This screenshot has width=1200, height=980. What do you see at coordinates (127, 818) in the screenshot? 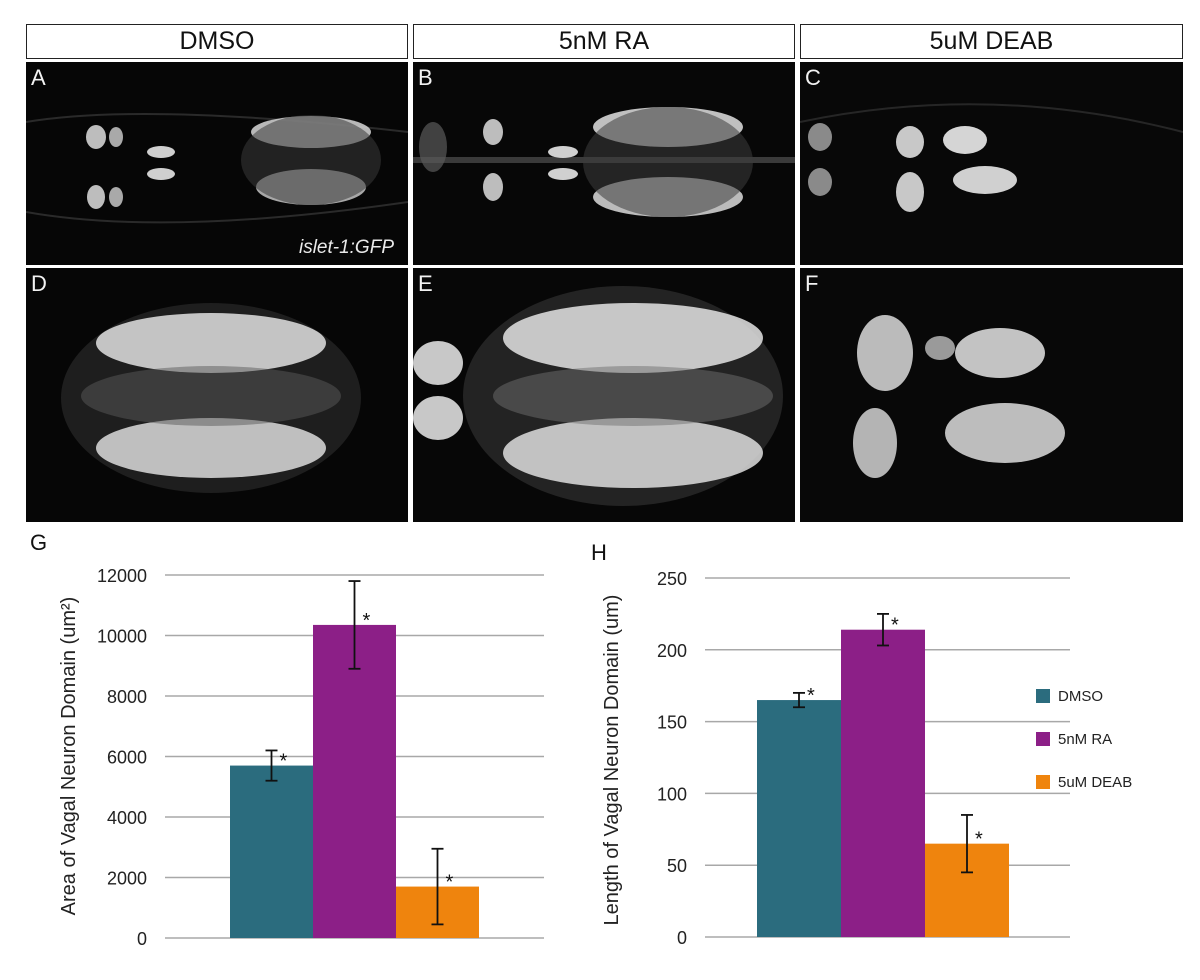
I see `y-tick-label: 4000` at bounding box center [127, 818].